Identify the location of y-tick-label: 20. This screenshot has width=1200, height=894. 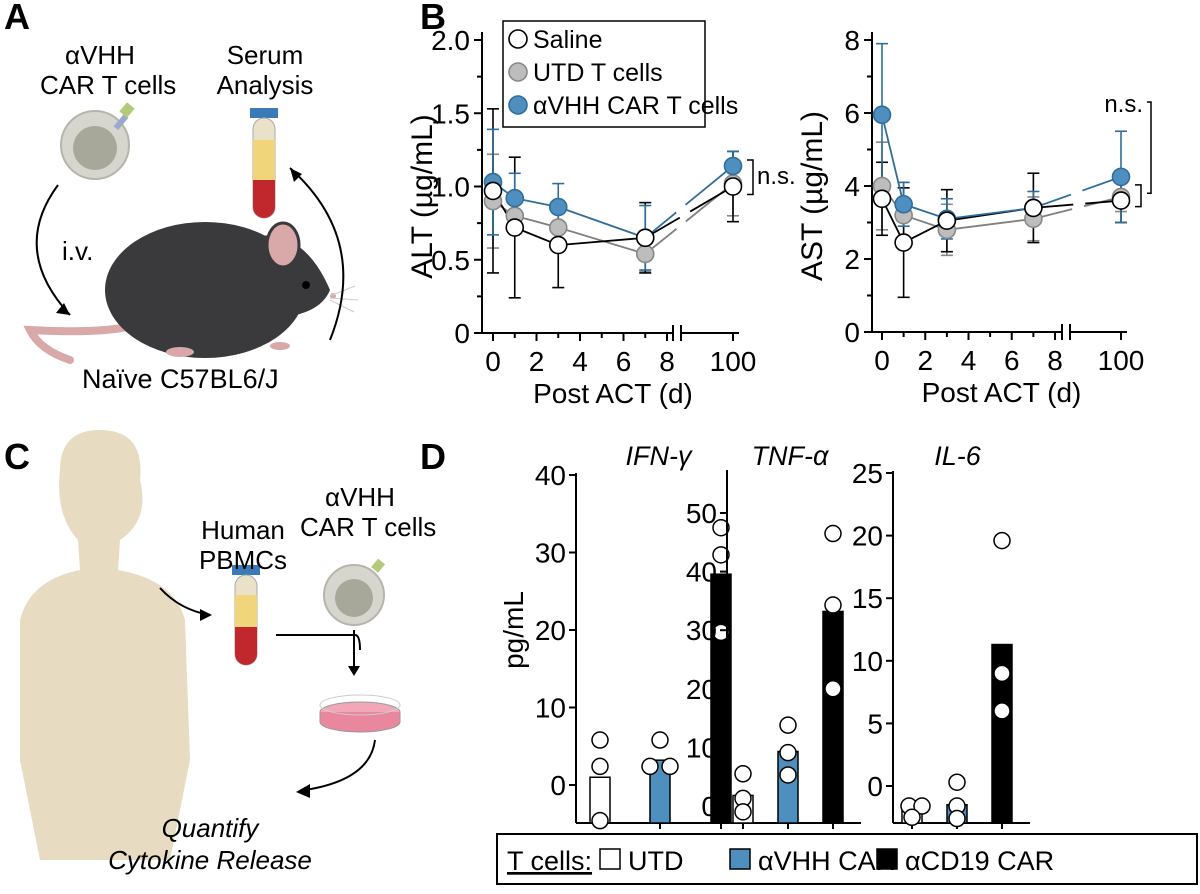
(550, 630).